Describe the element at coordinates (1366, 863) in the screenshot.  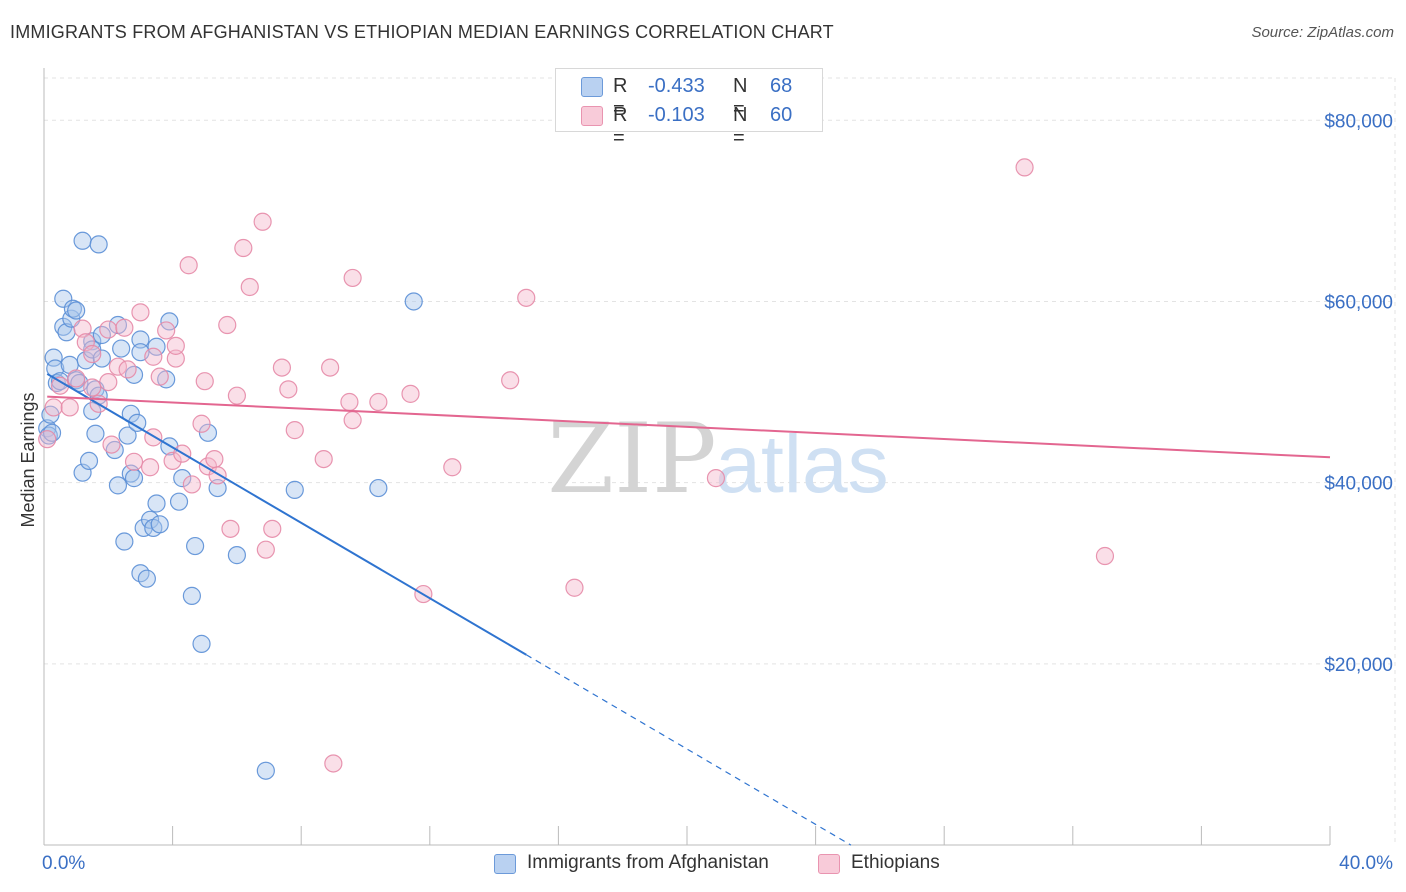
I see `x-tick-label: 40.0%` at that location.